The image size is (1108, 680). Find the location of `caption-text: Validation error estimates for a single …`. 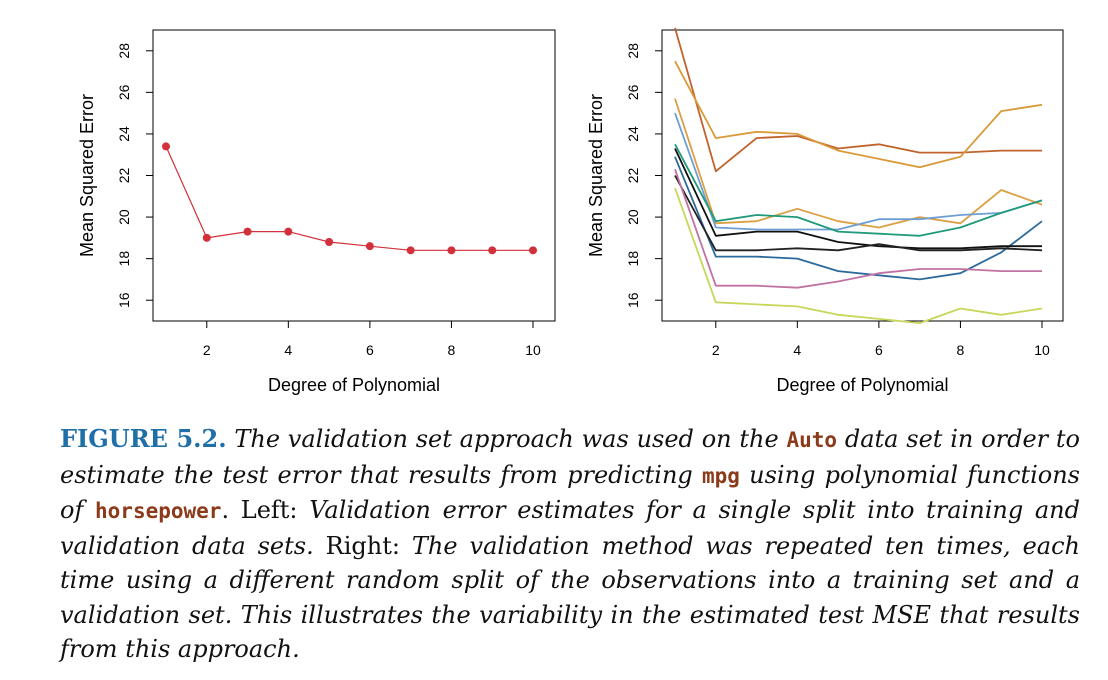

caption-text: Validation error estimates for a single … is located at coordinates (570, 528).